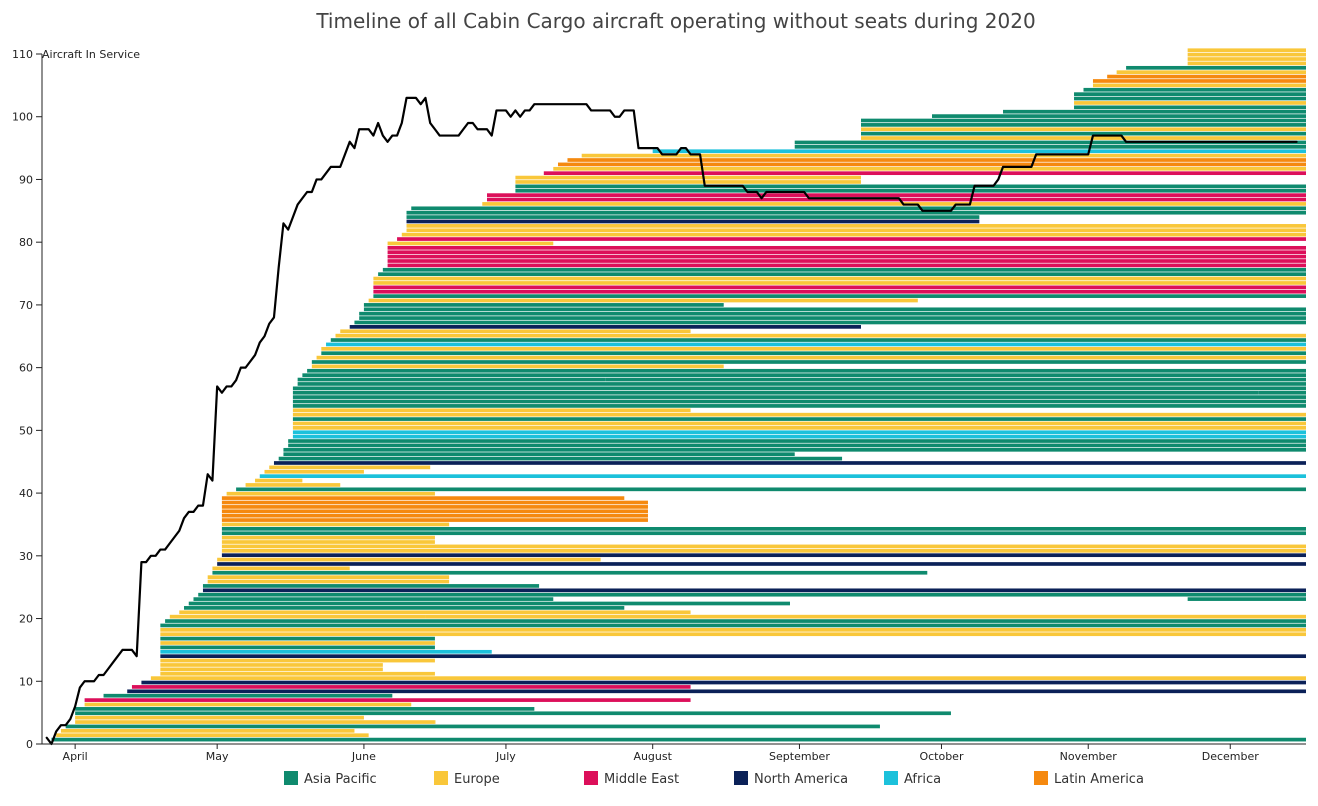 The height and width of the screenshot is (806, 1318). What do you see at coordinates (922, 779) in the screenshot?
I see `legend-label: Africa` at bounding box center [922, 779].